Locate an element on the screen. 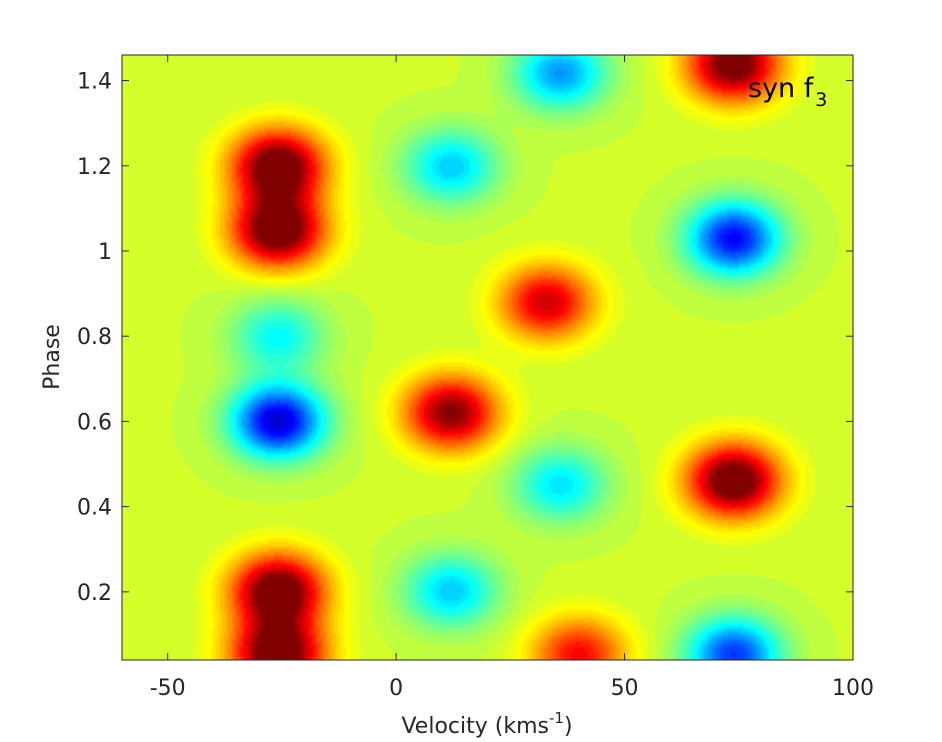 This screenshot has height=742, width=942. y-tick-label: 0.4 is located at coordinates (94, 508).